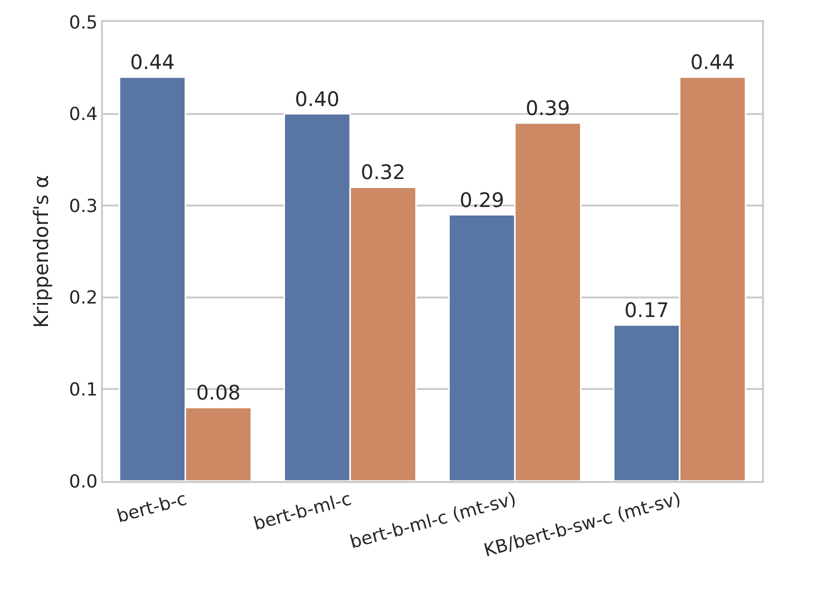 The height and width of the screenshot is (592, 815). I want to click on y-axis-title: Krippendorf's α, so click(41, 251).